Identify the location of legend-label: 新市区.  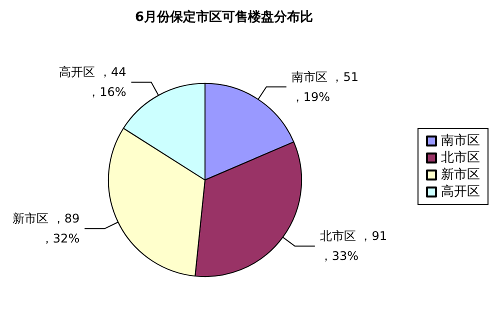
(460, 175).